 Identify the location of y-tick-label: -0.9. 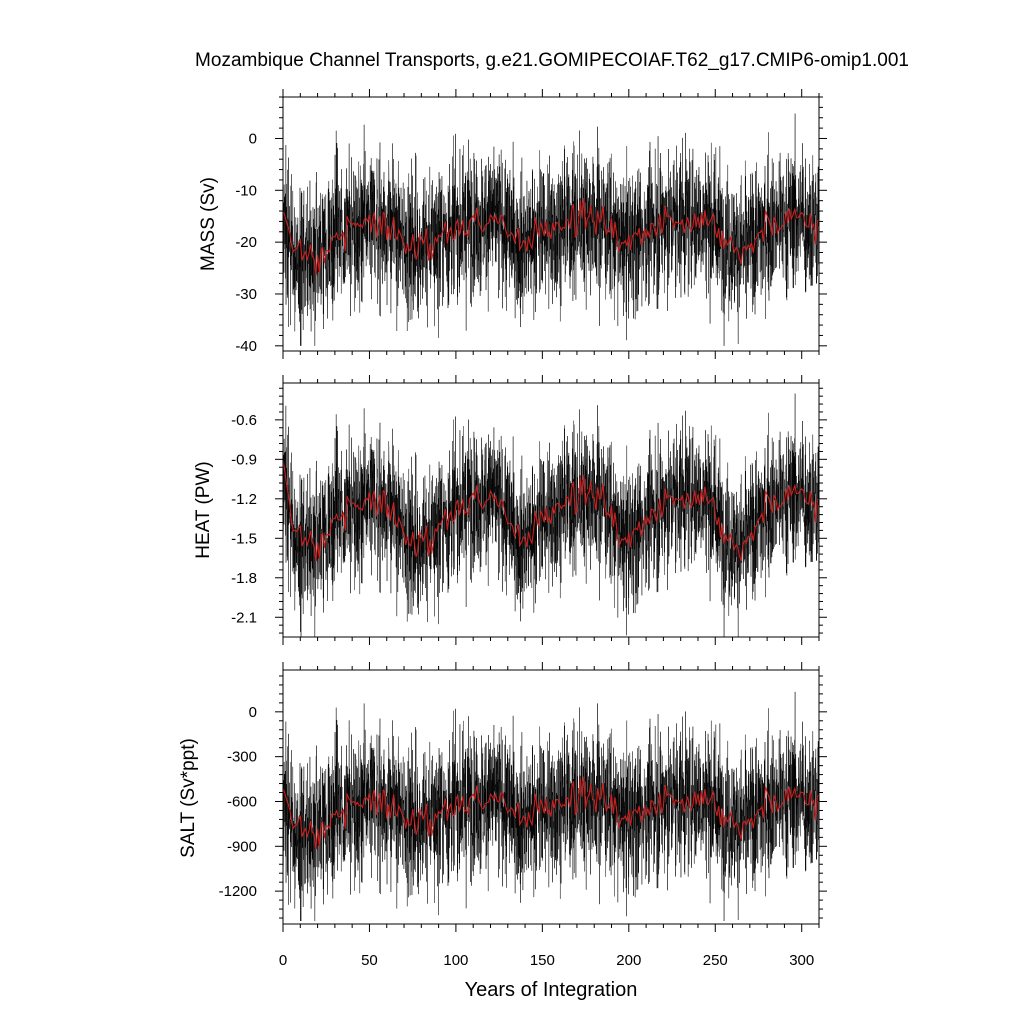
(244, 459).